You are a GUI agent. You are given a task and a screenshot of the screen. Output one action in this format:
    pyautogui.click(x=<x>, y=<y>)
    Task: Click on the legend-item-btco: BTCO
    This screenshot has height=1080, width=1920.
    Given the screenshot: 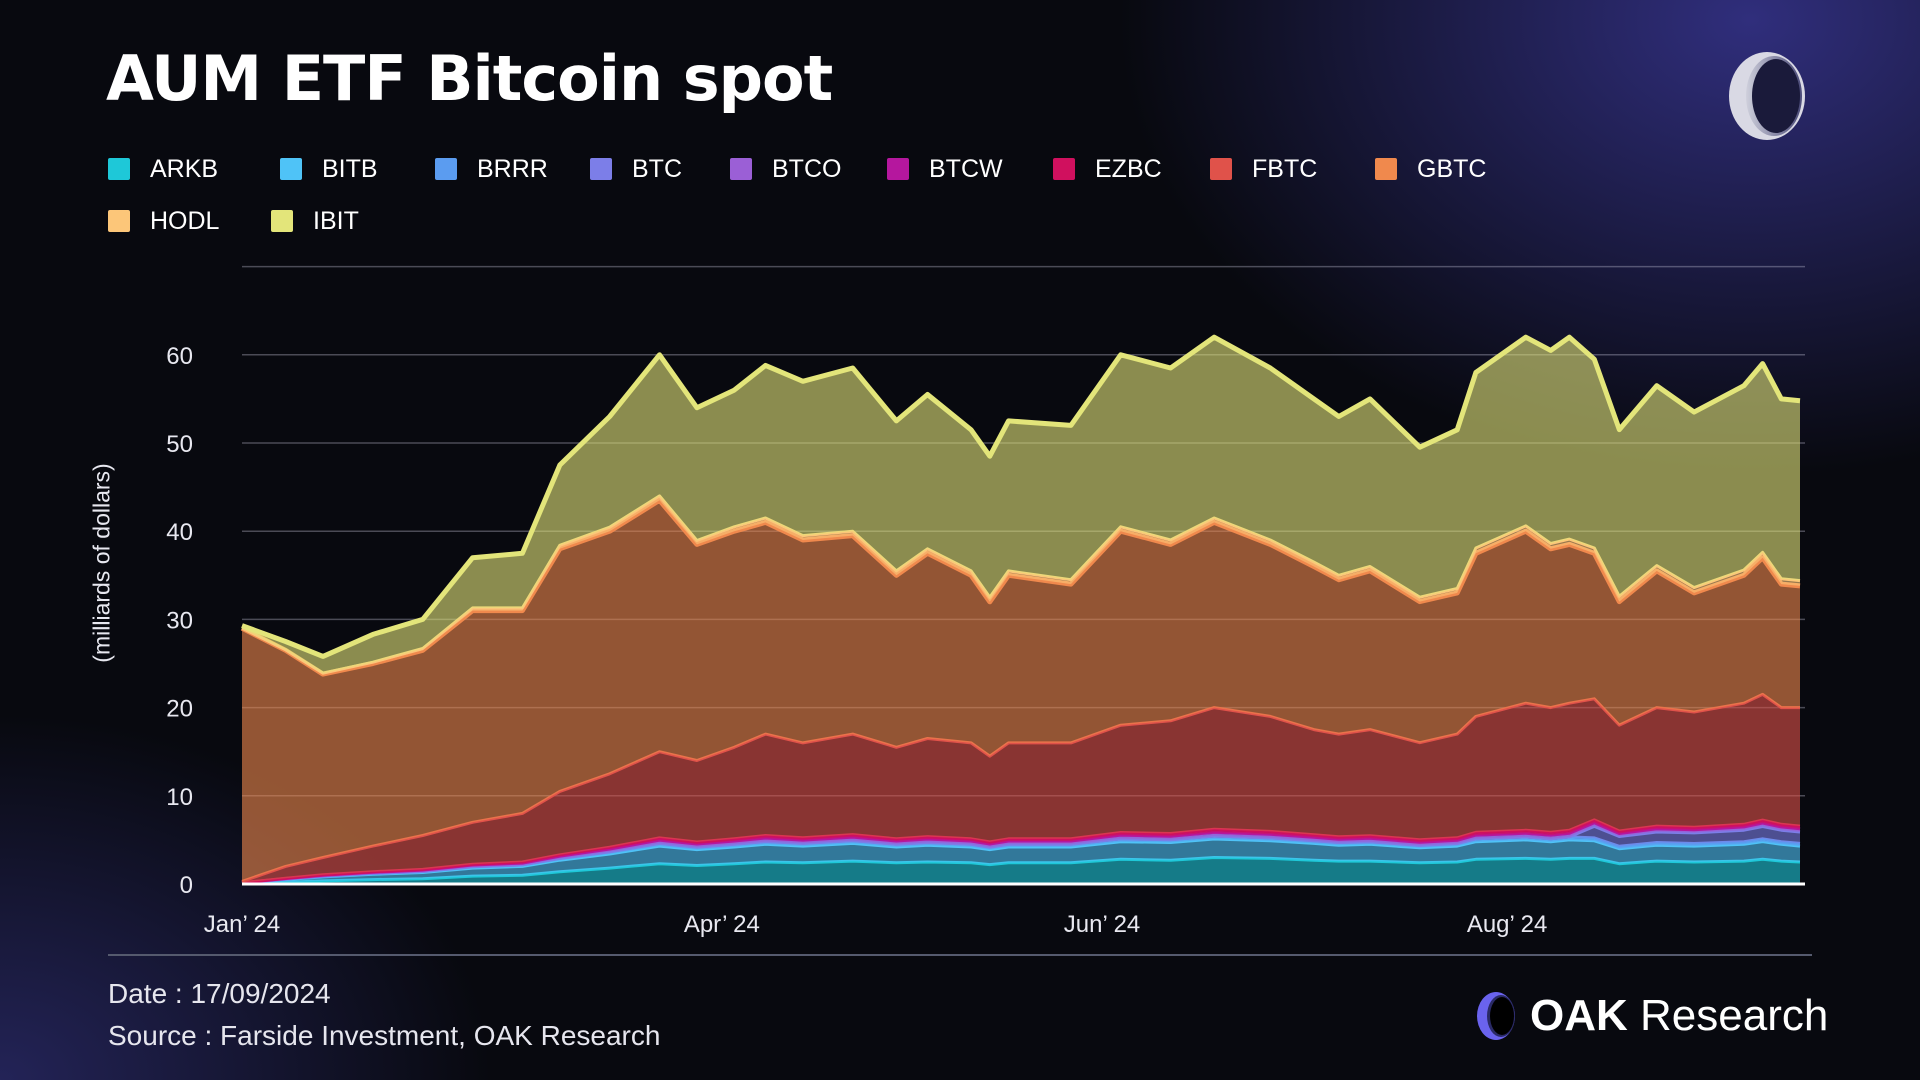 What is the action you would take?
    pyautogui.click(x=785, y=169)
    